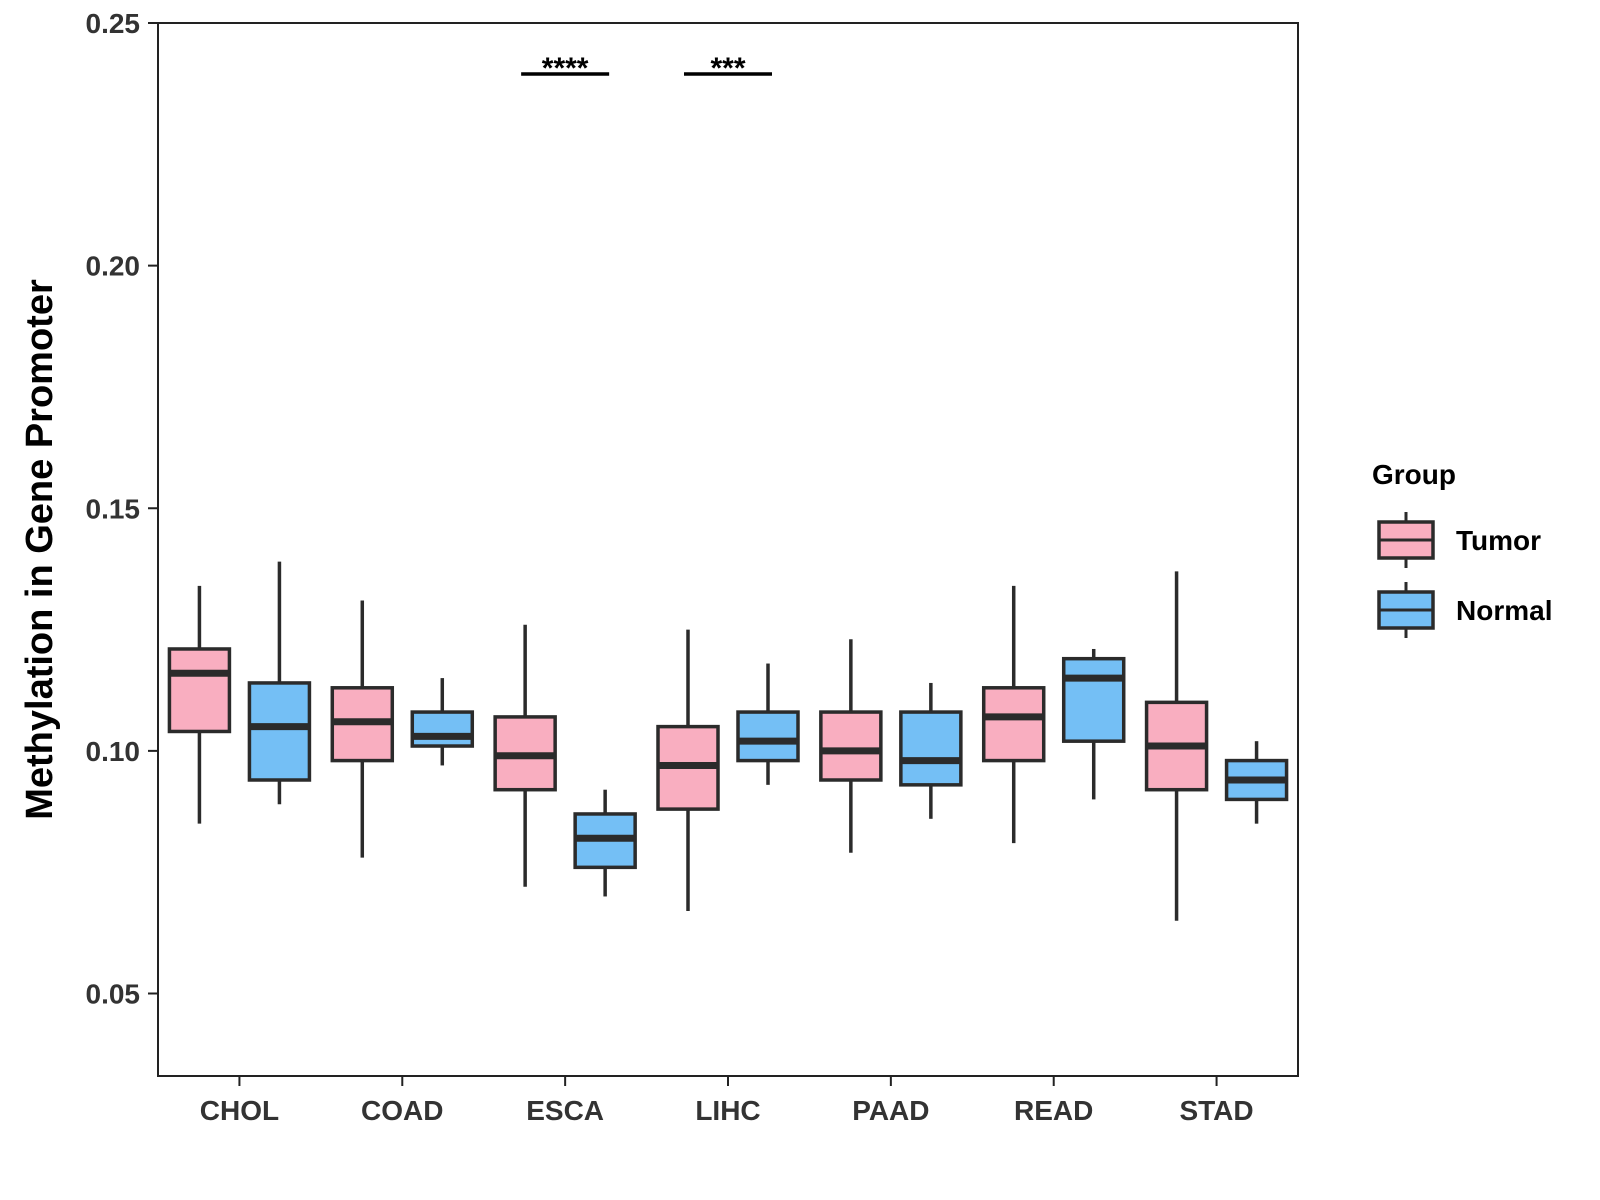 The image size is (1600, 1200). I want to click on x-tick-label: ESCA, so click(565, 1110).